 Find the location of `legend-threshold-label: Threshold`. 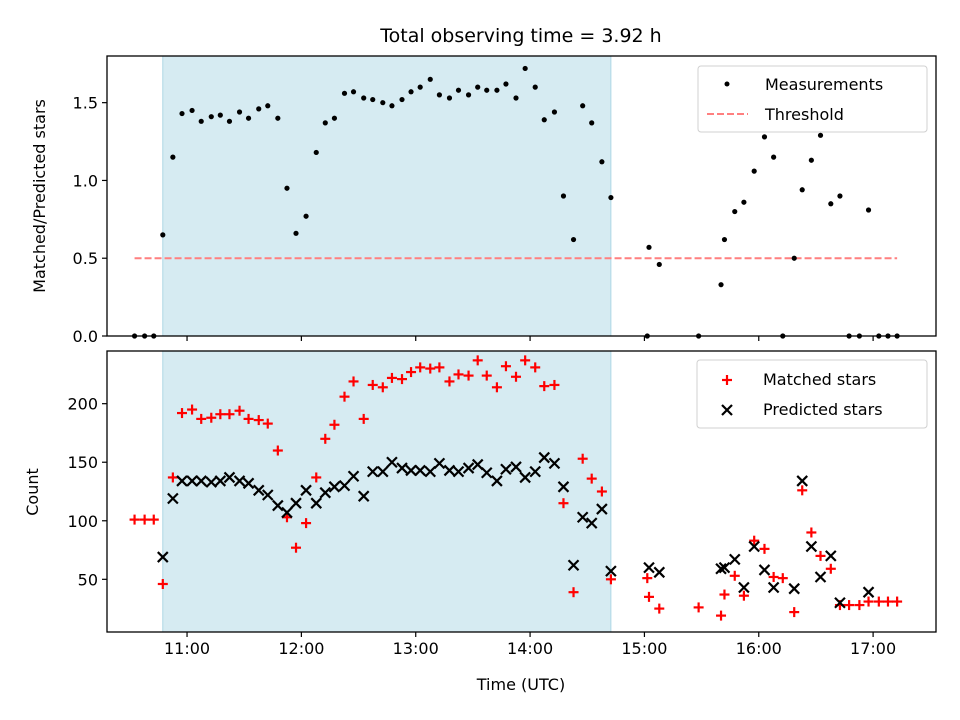

legend-threshold-label: Threshold is located at coordinates (804, 114).